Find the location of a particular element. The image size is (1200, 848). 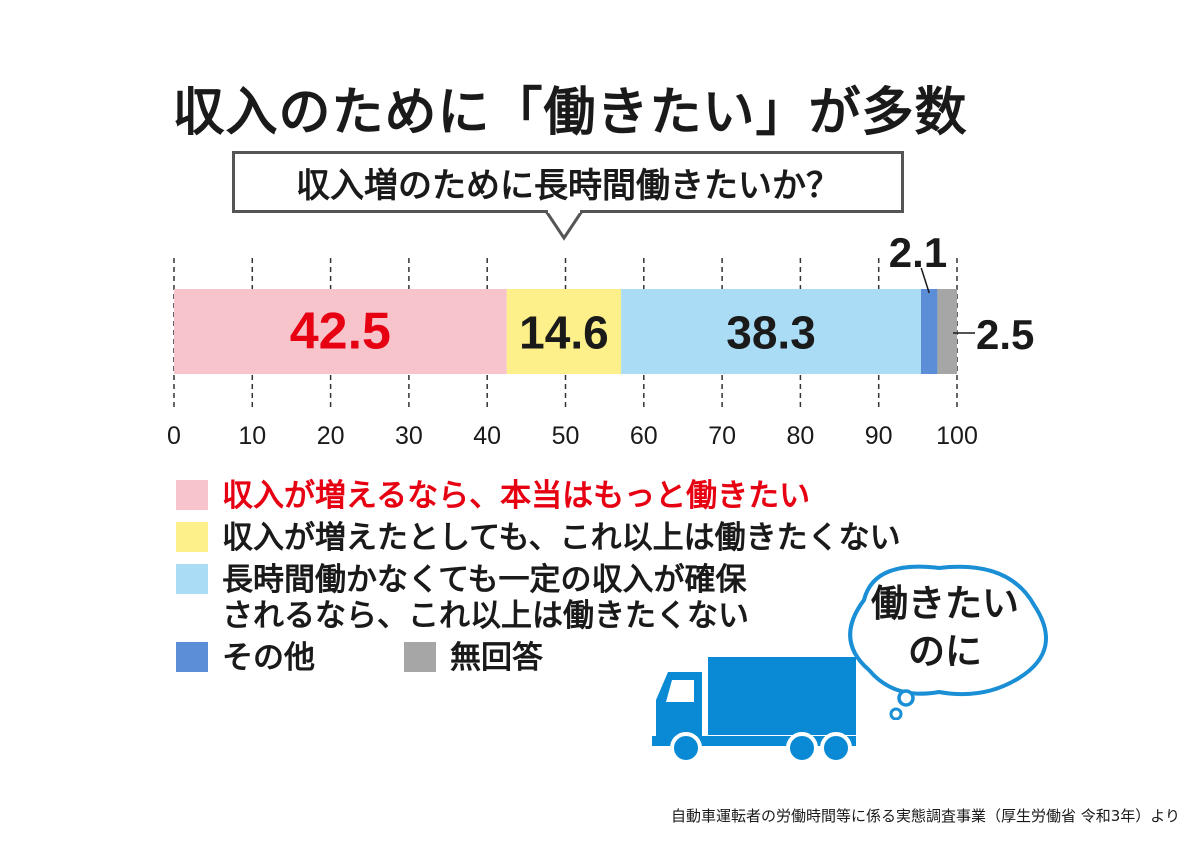

leader-line is located at coordinates (925, 280).